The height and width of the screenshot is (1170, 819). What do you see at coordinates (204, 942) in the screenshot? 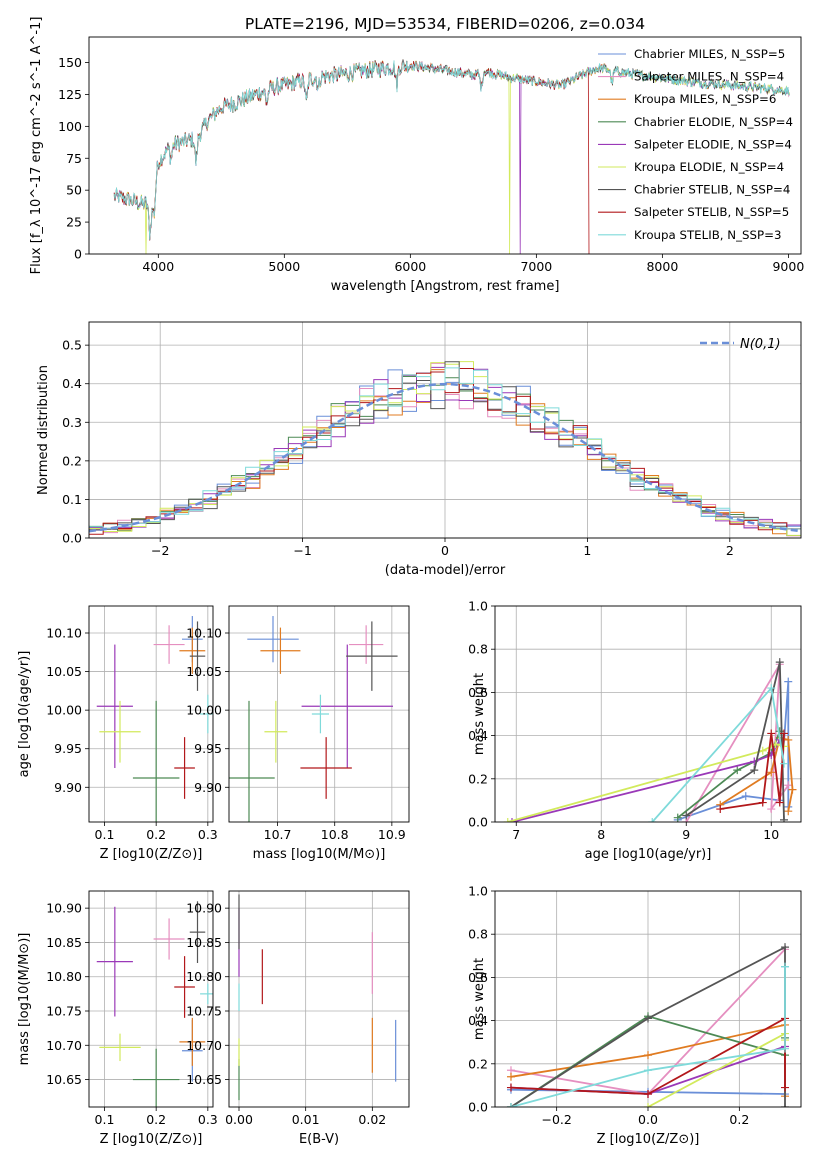
I see `y-tick-label: 10.85` at bounding box center [204, 942].